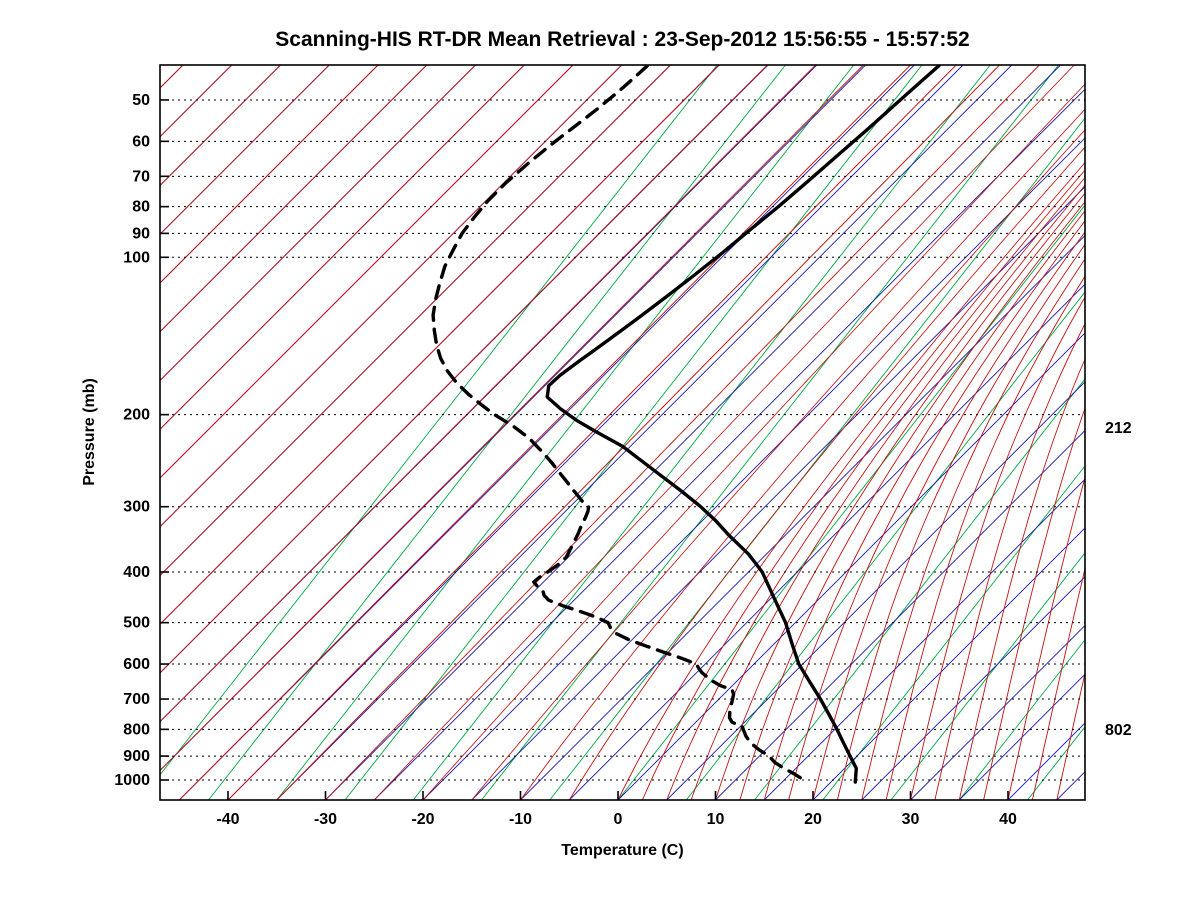  What do you see at coordinates (622, 850) in the screenshot?
I see `x-axis-label: Temperature (C)` at bounding box center [622, 850].